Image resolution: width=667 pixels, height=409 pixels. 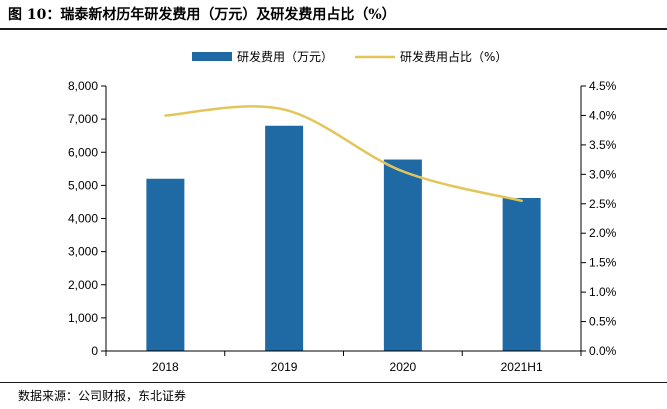 I want to click on y-left-tick-label: 2,000, so click(x=83, y=285).